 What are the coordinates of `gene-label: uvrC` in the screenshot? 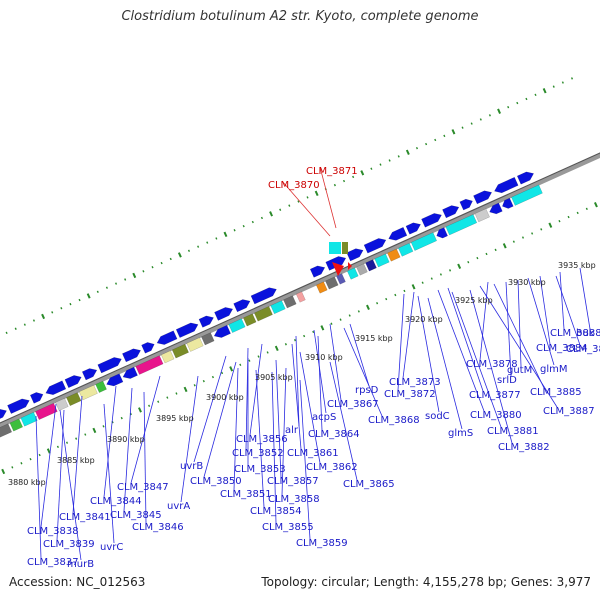 It's located at (111, 547).